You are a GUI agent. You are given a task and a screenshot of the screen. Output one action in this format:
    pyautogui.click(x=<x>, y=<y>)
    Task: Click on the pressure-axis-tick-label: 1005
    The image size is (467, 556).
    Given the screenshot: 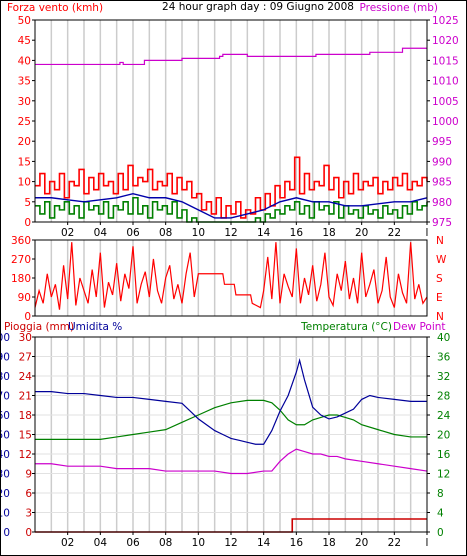 What is the action you would take?
    pyautogui.click(x=445, y=102)
    